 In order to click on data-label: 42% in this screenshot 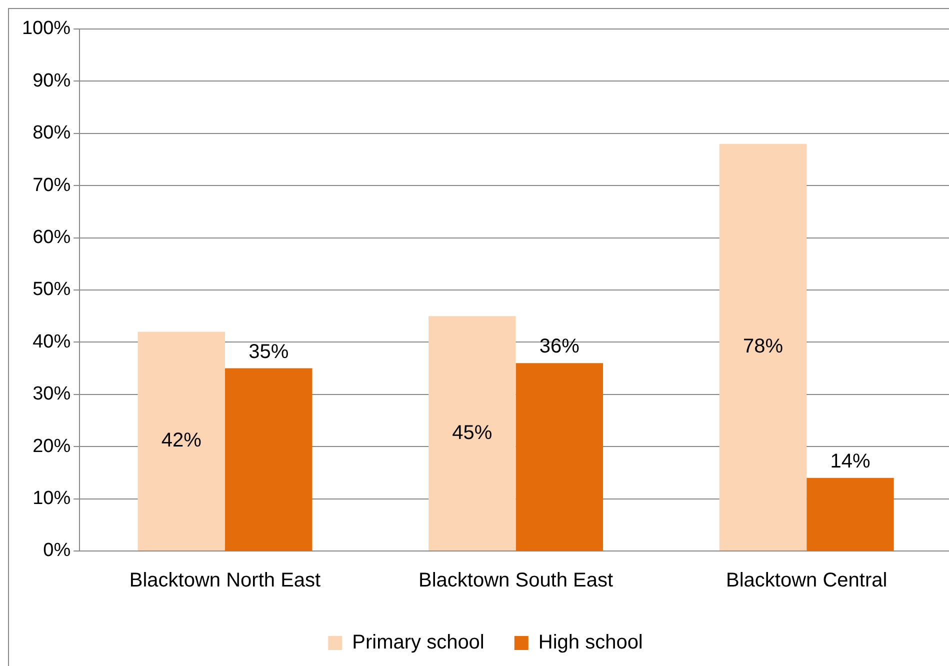, I will do `click(181, 441)`.